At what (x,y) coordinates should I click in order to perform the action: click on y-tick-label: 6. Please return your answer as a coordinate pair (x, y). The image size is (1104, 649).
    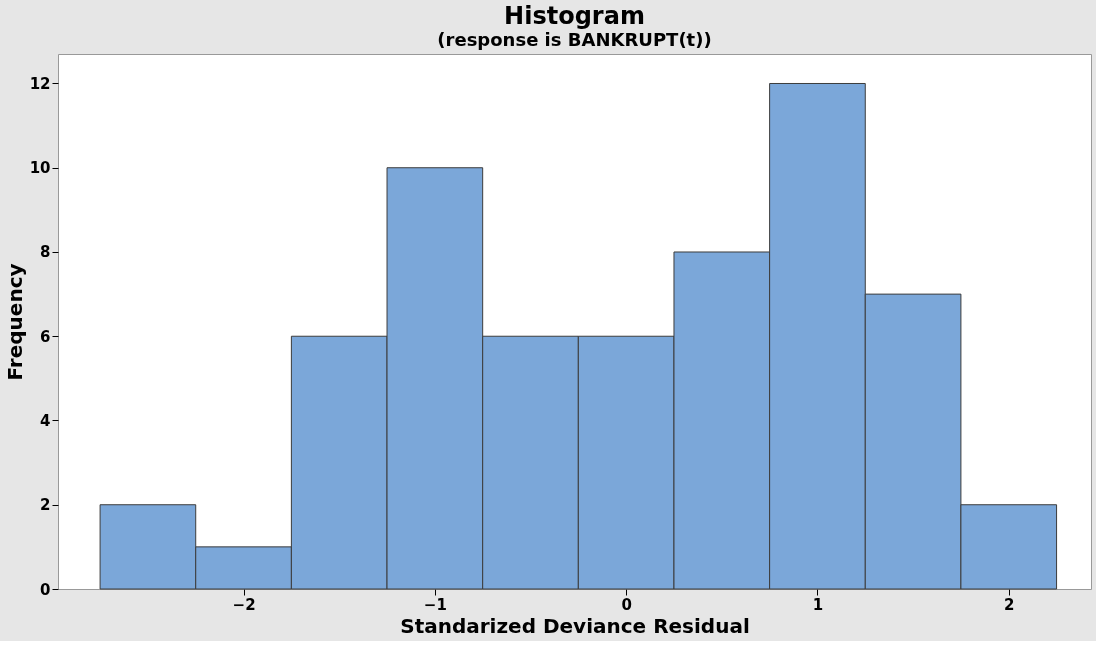
    Looking at the image, I should click on (45, 336).